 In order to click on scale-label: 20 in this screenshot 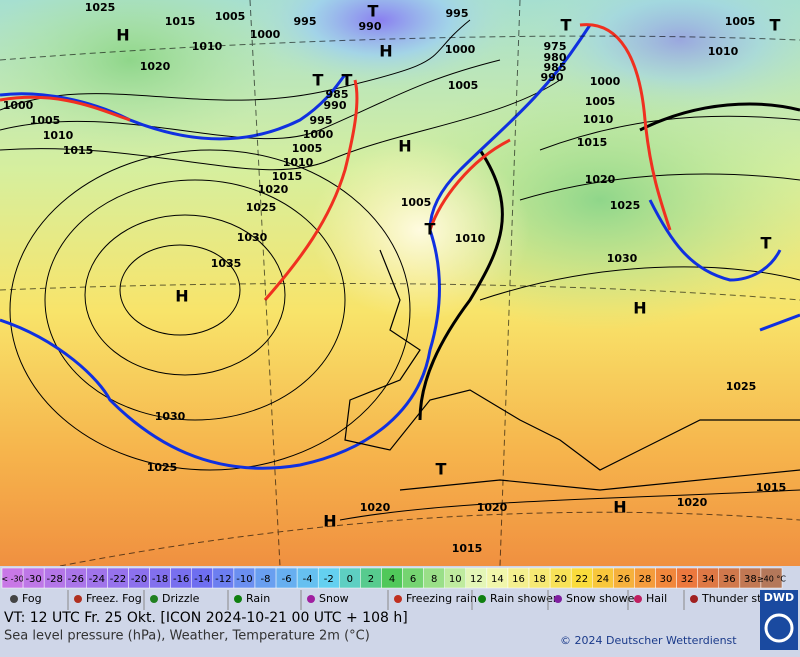, I will do `click(560, 579)`.